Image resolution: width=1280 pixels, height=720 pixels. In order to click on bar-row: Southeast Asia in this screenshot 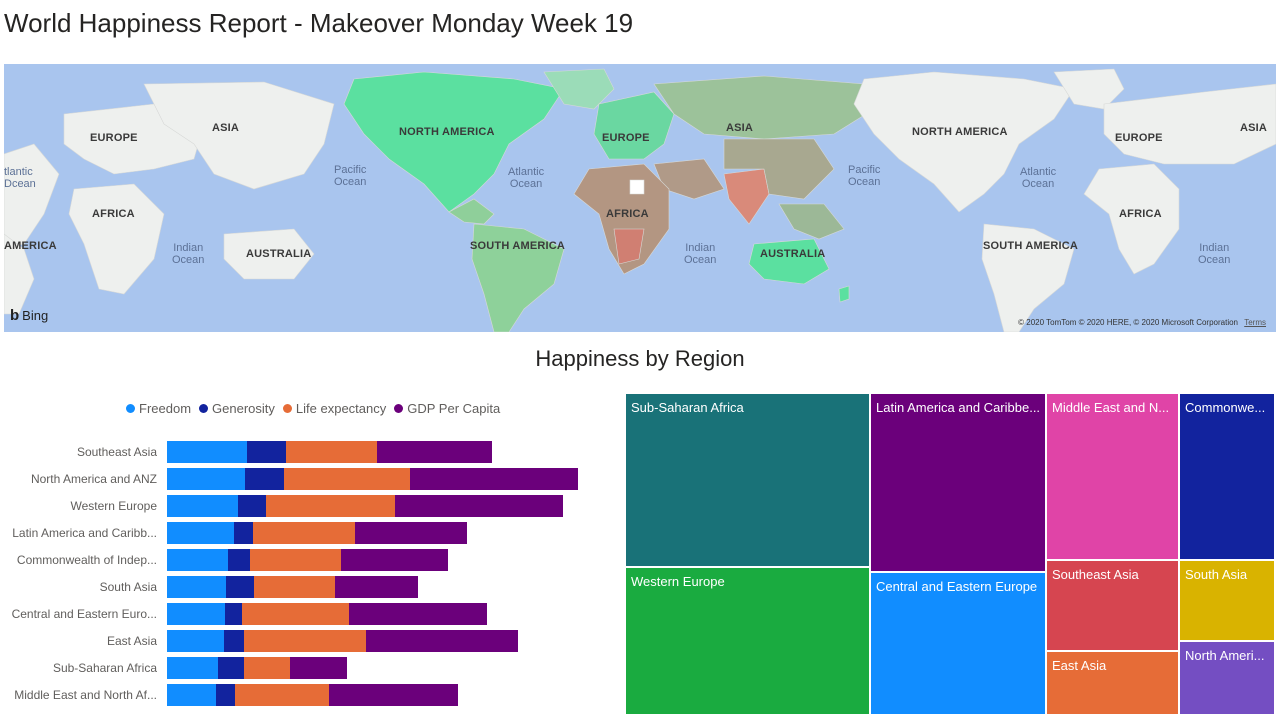, I will do `click(310, 452)`.